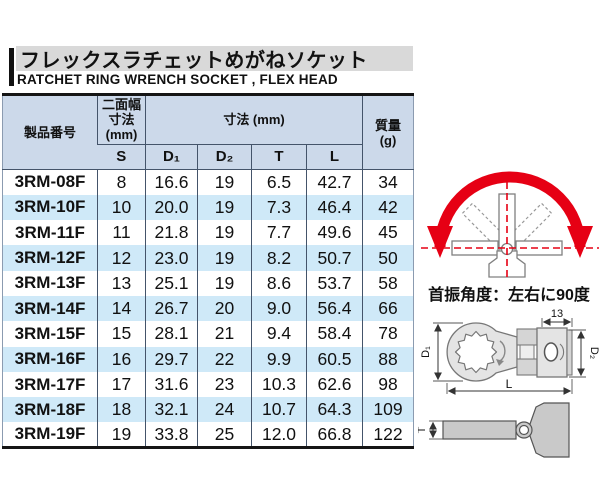  Describe the element at coordinates (279, 283) in the screenshot. I see `cell-value: 8.6` at that location.